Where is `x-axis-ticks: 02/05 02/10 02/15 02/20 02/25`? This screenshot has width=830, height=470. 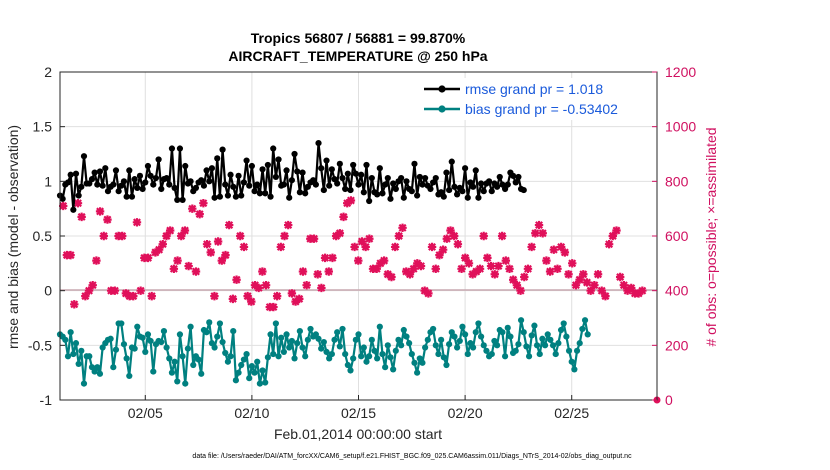
x-axis-ticks: 02/05 02/10 02/15 02/20 02/25 is located at coordinates (358, 408).